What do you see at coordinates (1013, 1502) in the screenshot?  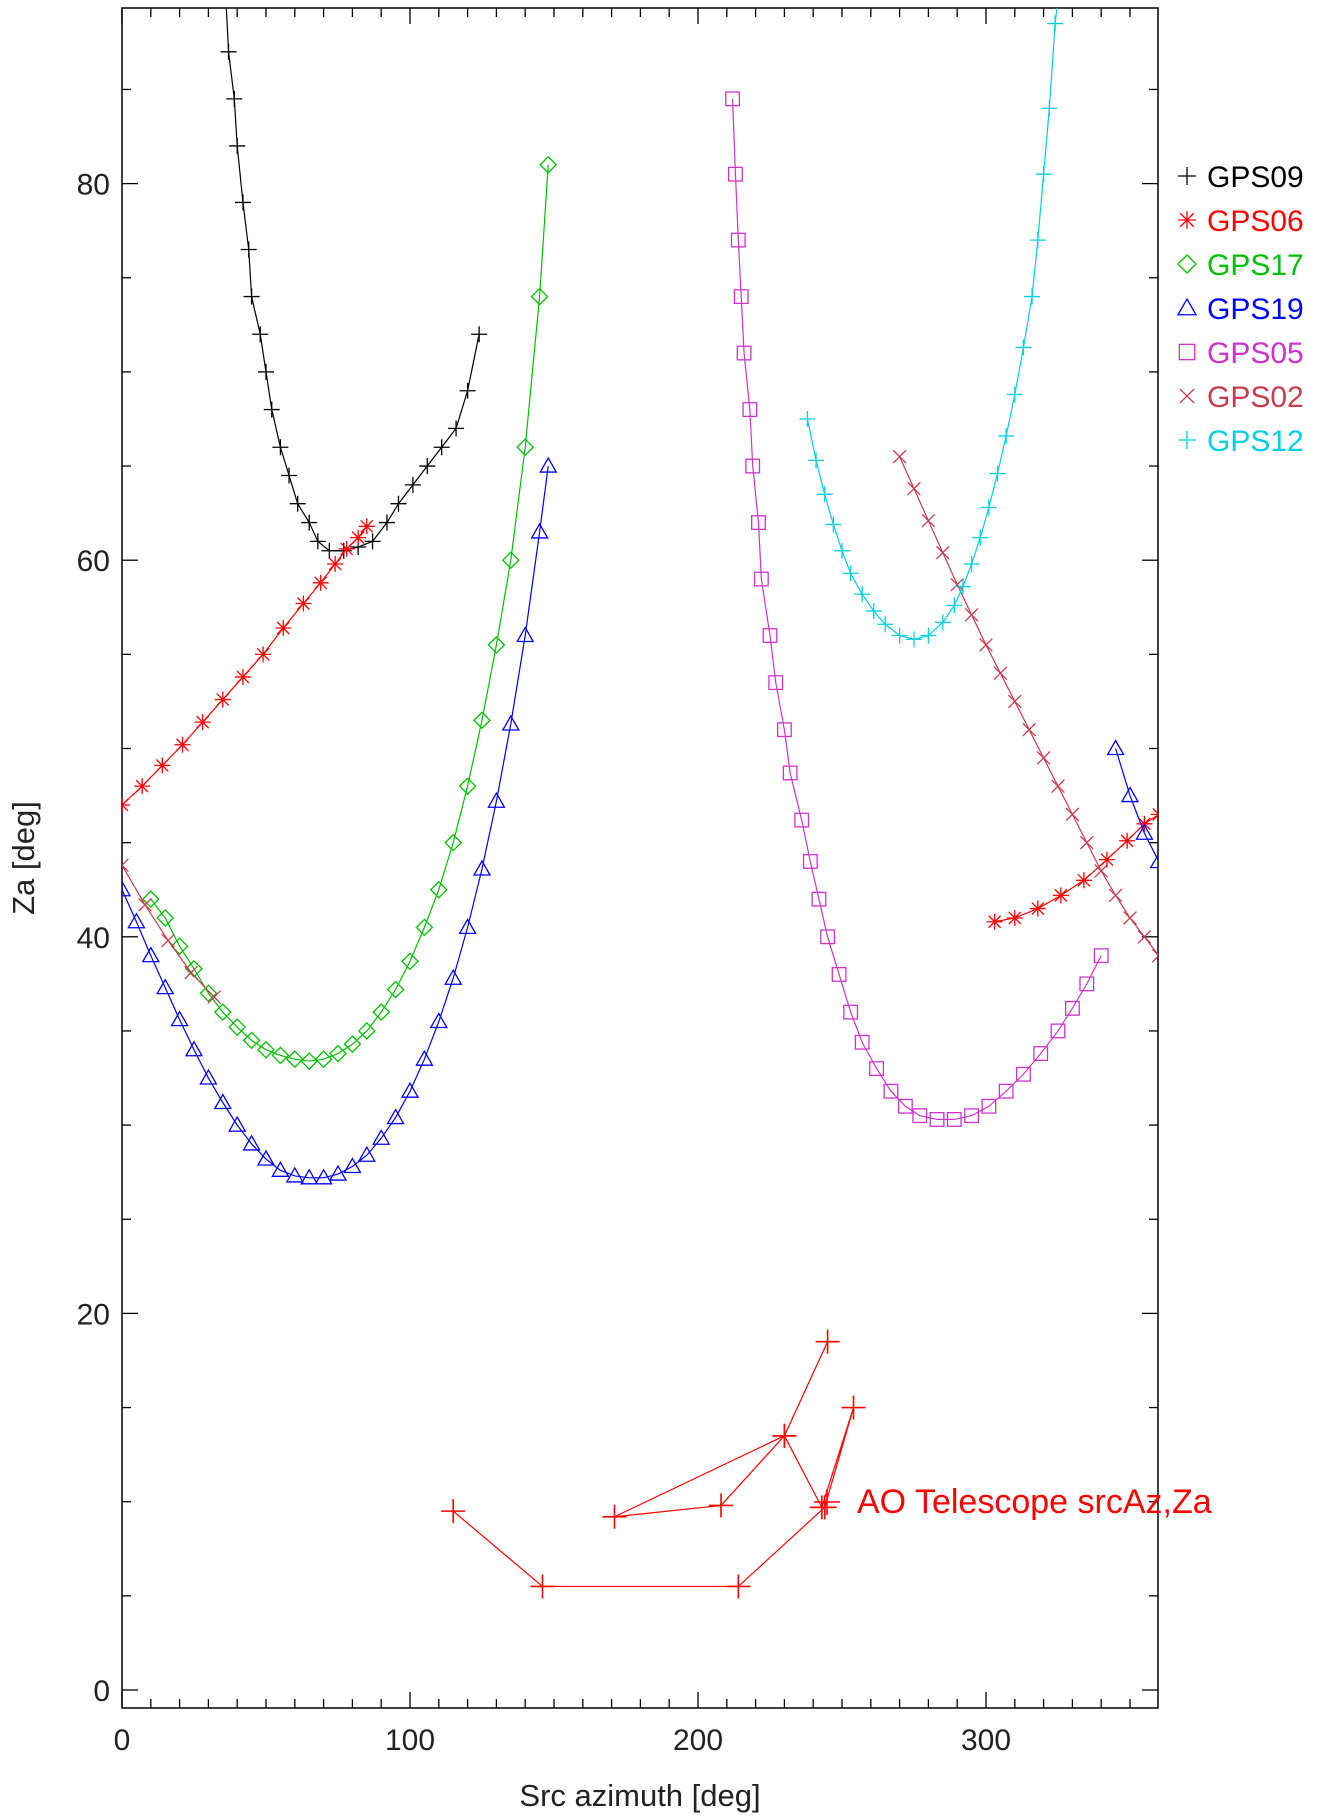 I see `annotation: AO Telescope srcAz,Za` at bounding box center [1013, 1502].